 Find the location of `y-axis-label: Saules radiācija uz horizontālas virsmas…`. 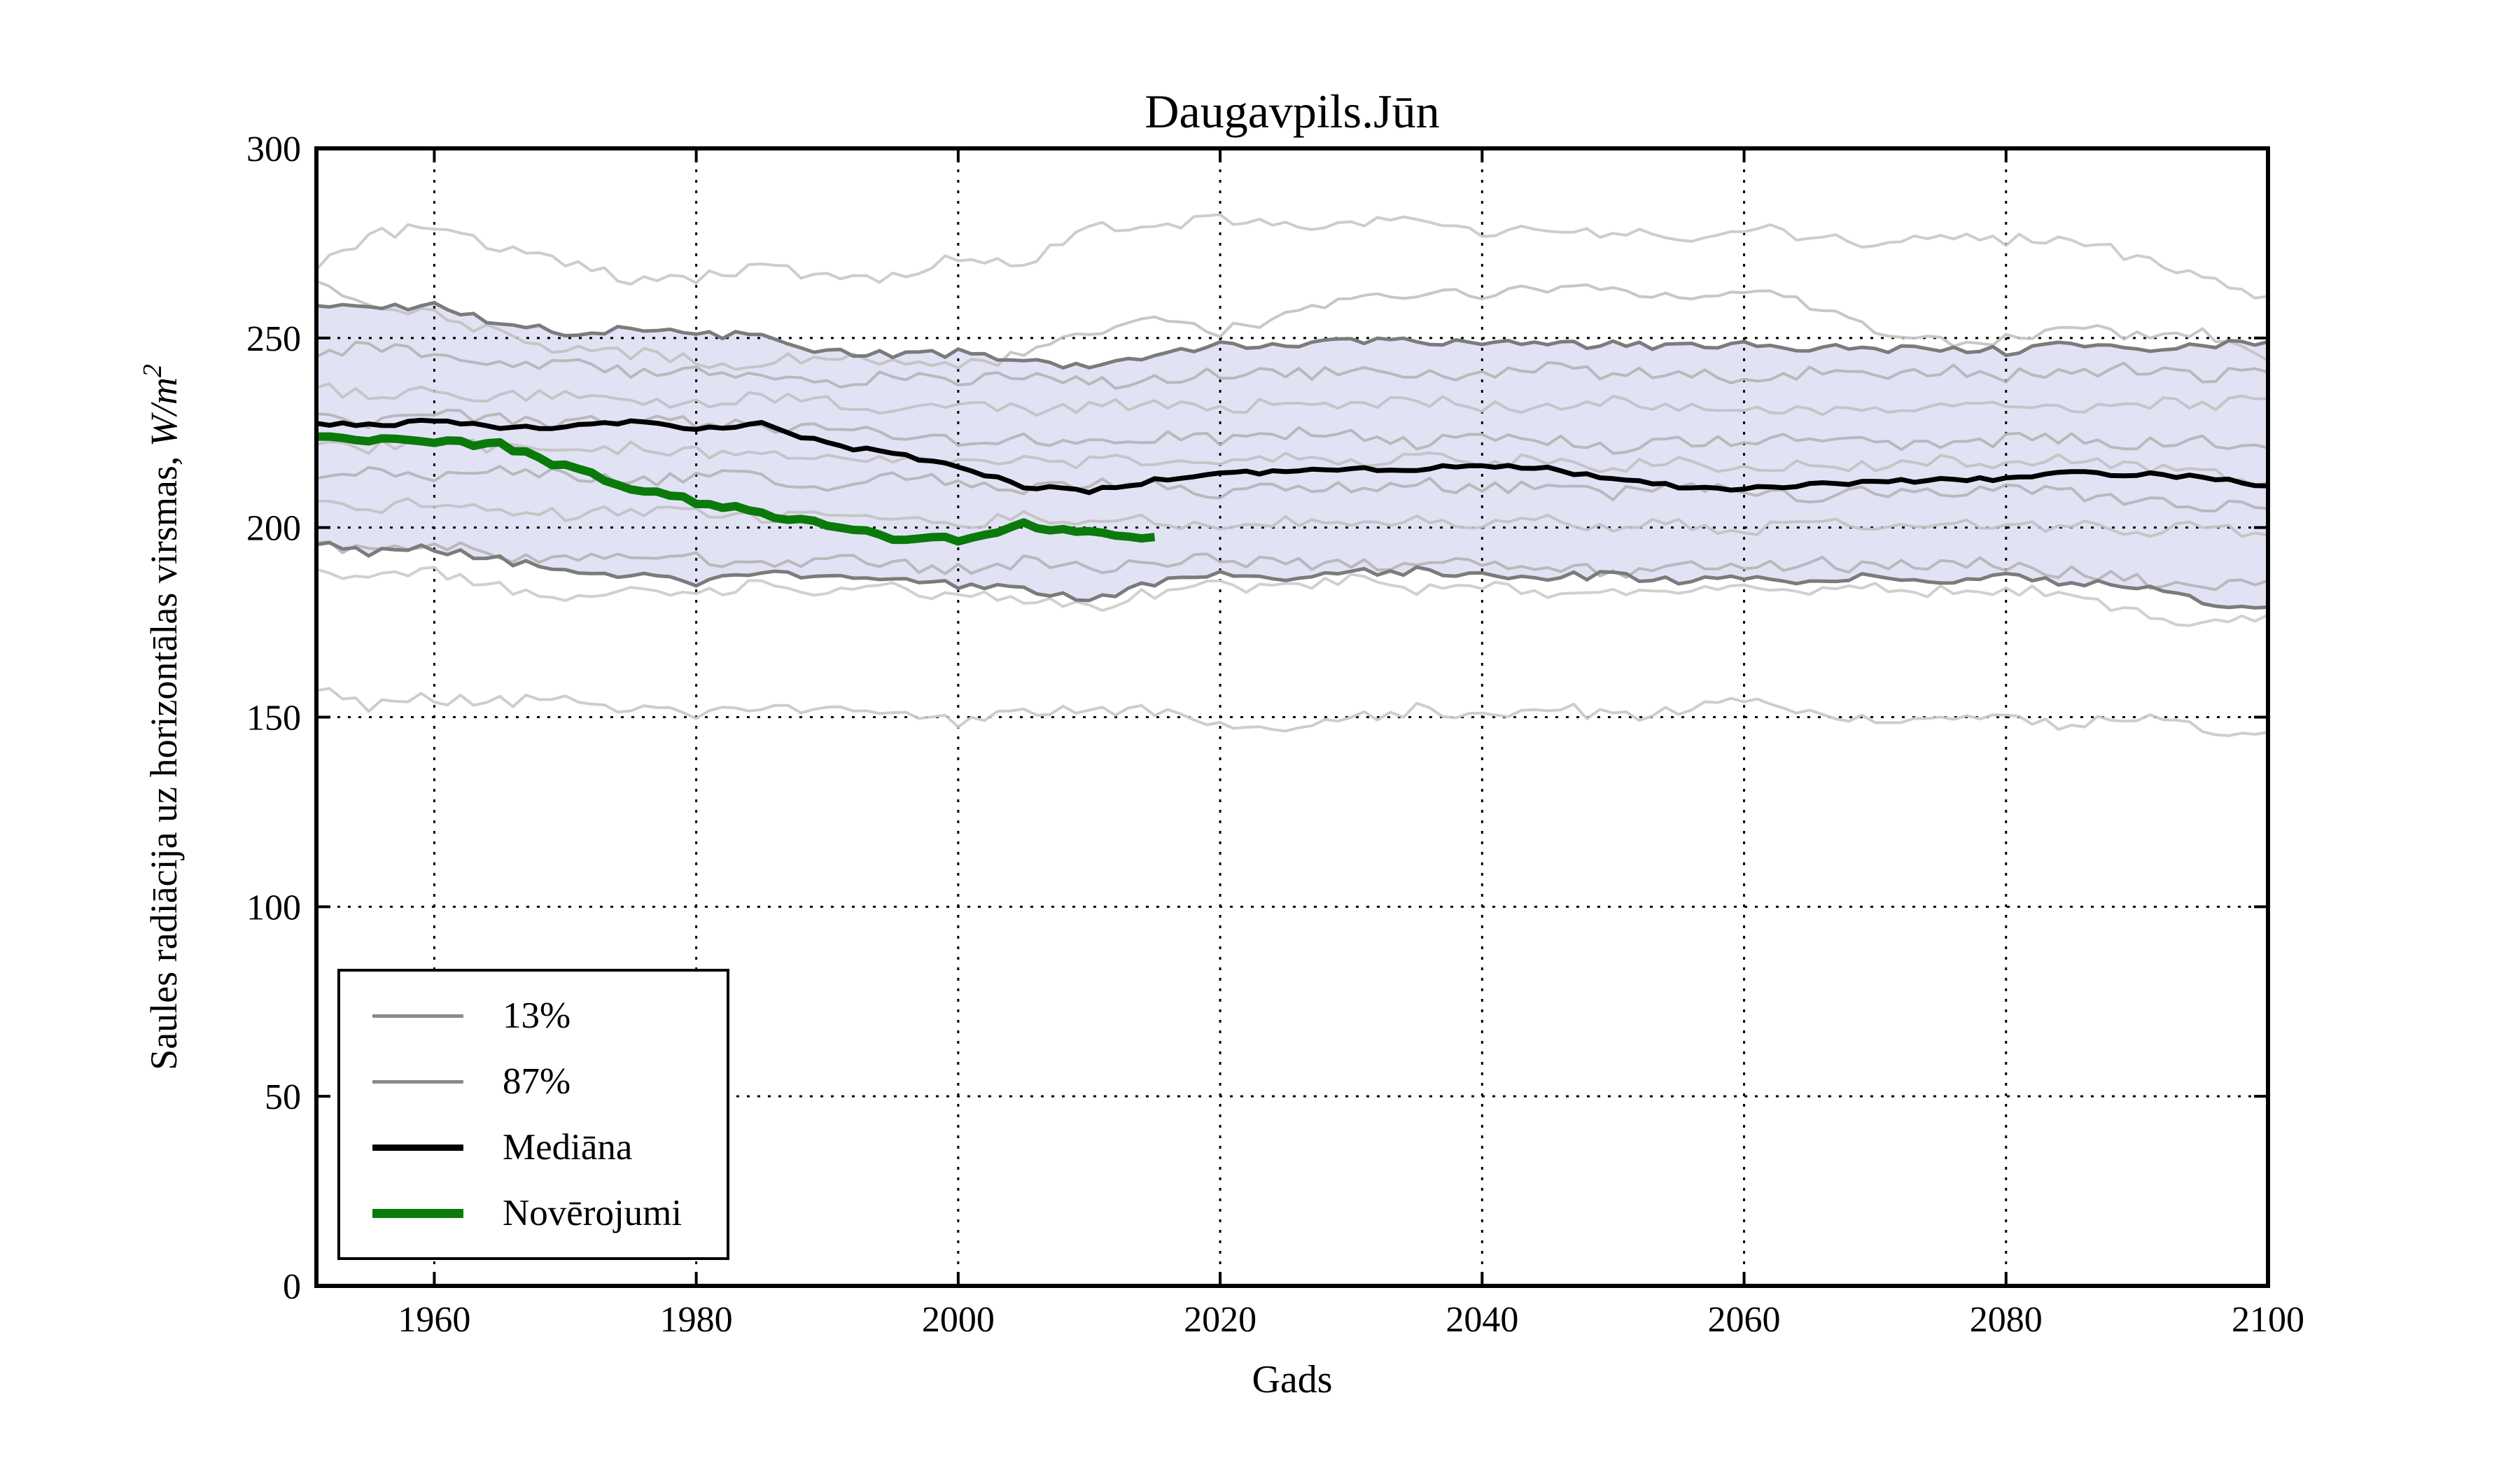

y-axis-label: Saules radiācija uz horizontālas virsmas… is located at coordinates (161, 717).